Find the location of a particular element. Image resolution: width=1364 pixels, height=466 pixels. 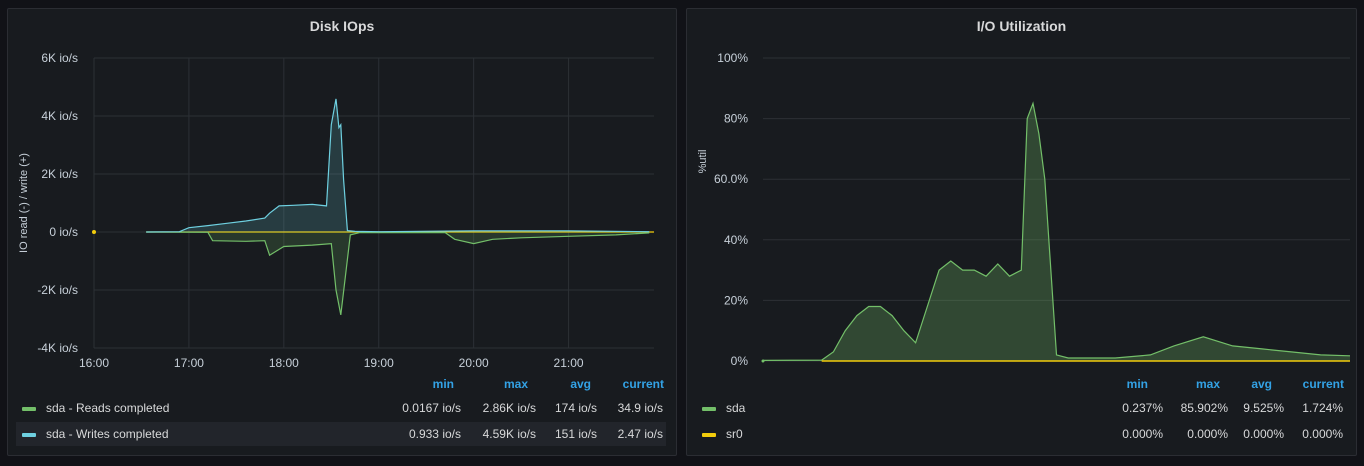

value-max: 2.86K io/s is located at coordinates (509, 408).